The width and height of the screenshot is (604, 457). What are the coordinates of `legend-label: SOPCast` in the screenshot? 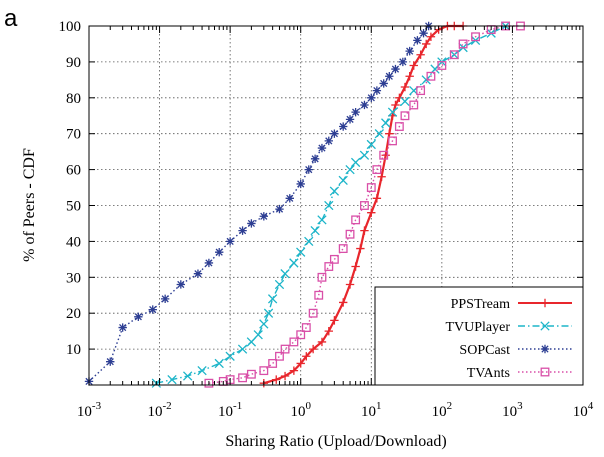 It's located at (484, 350).